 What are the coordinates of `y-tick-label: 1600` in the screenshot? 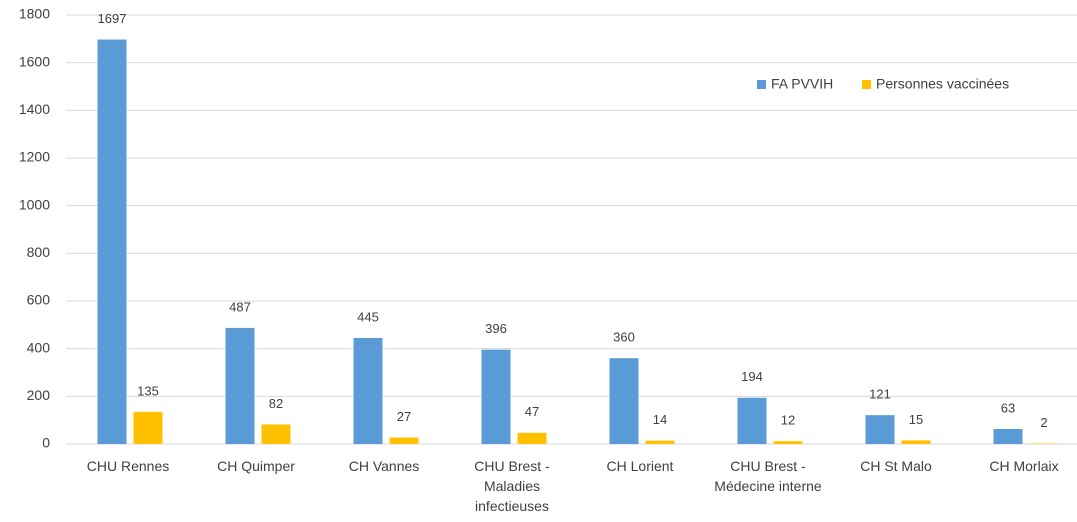 It's located at (34, 61).